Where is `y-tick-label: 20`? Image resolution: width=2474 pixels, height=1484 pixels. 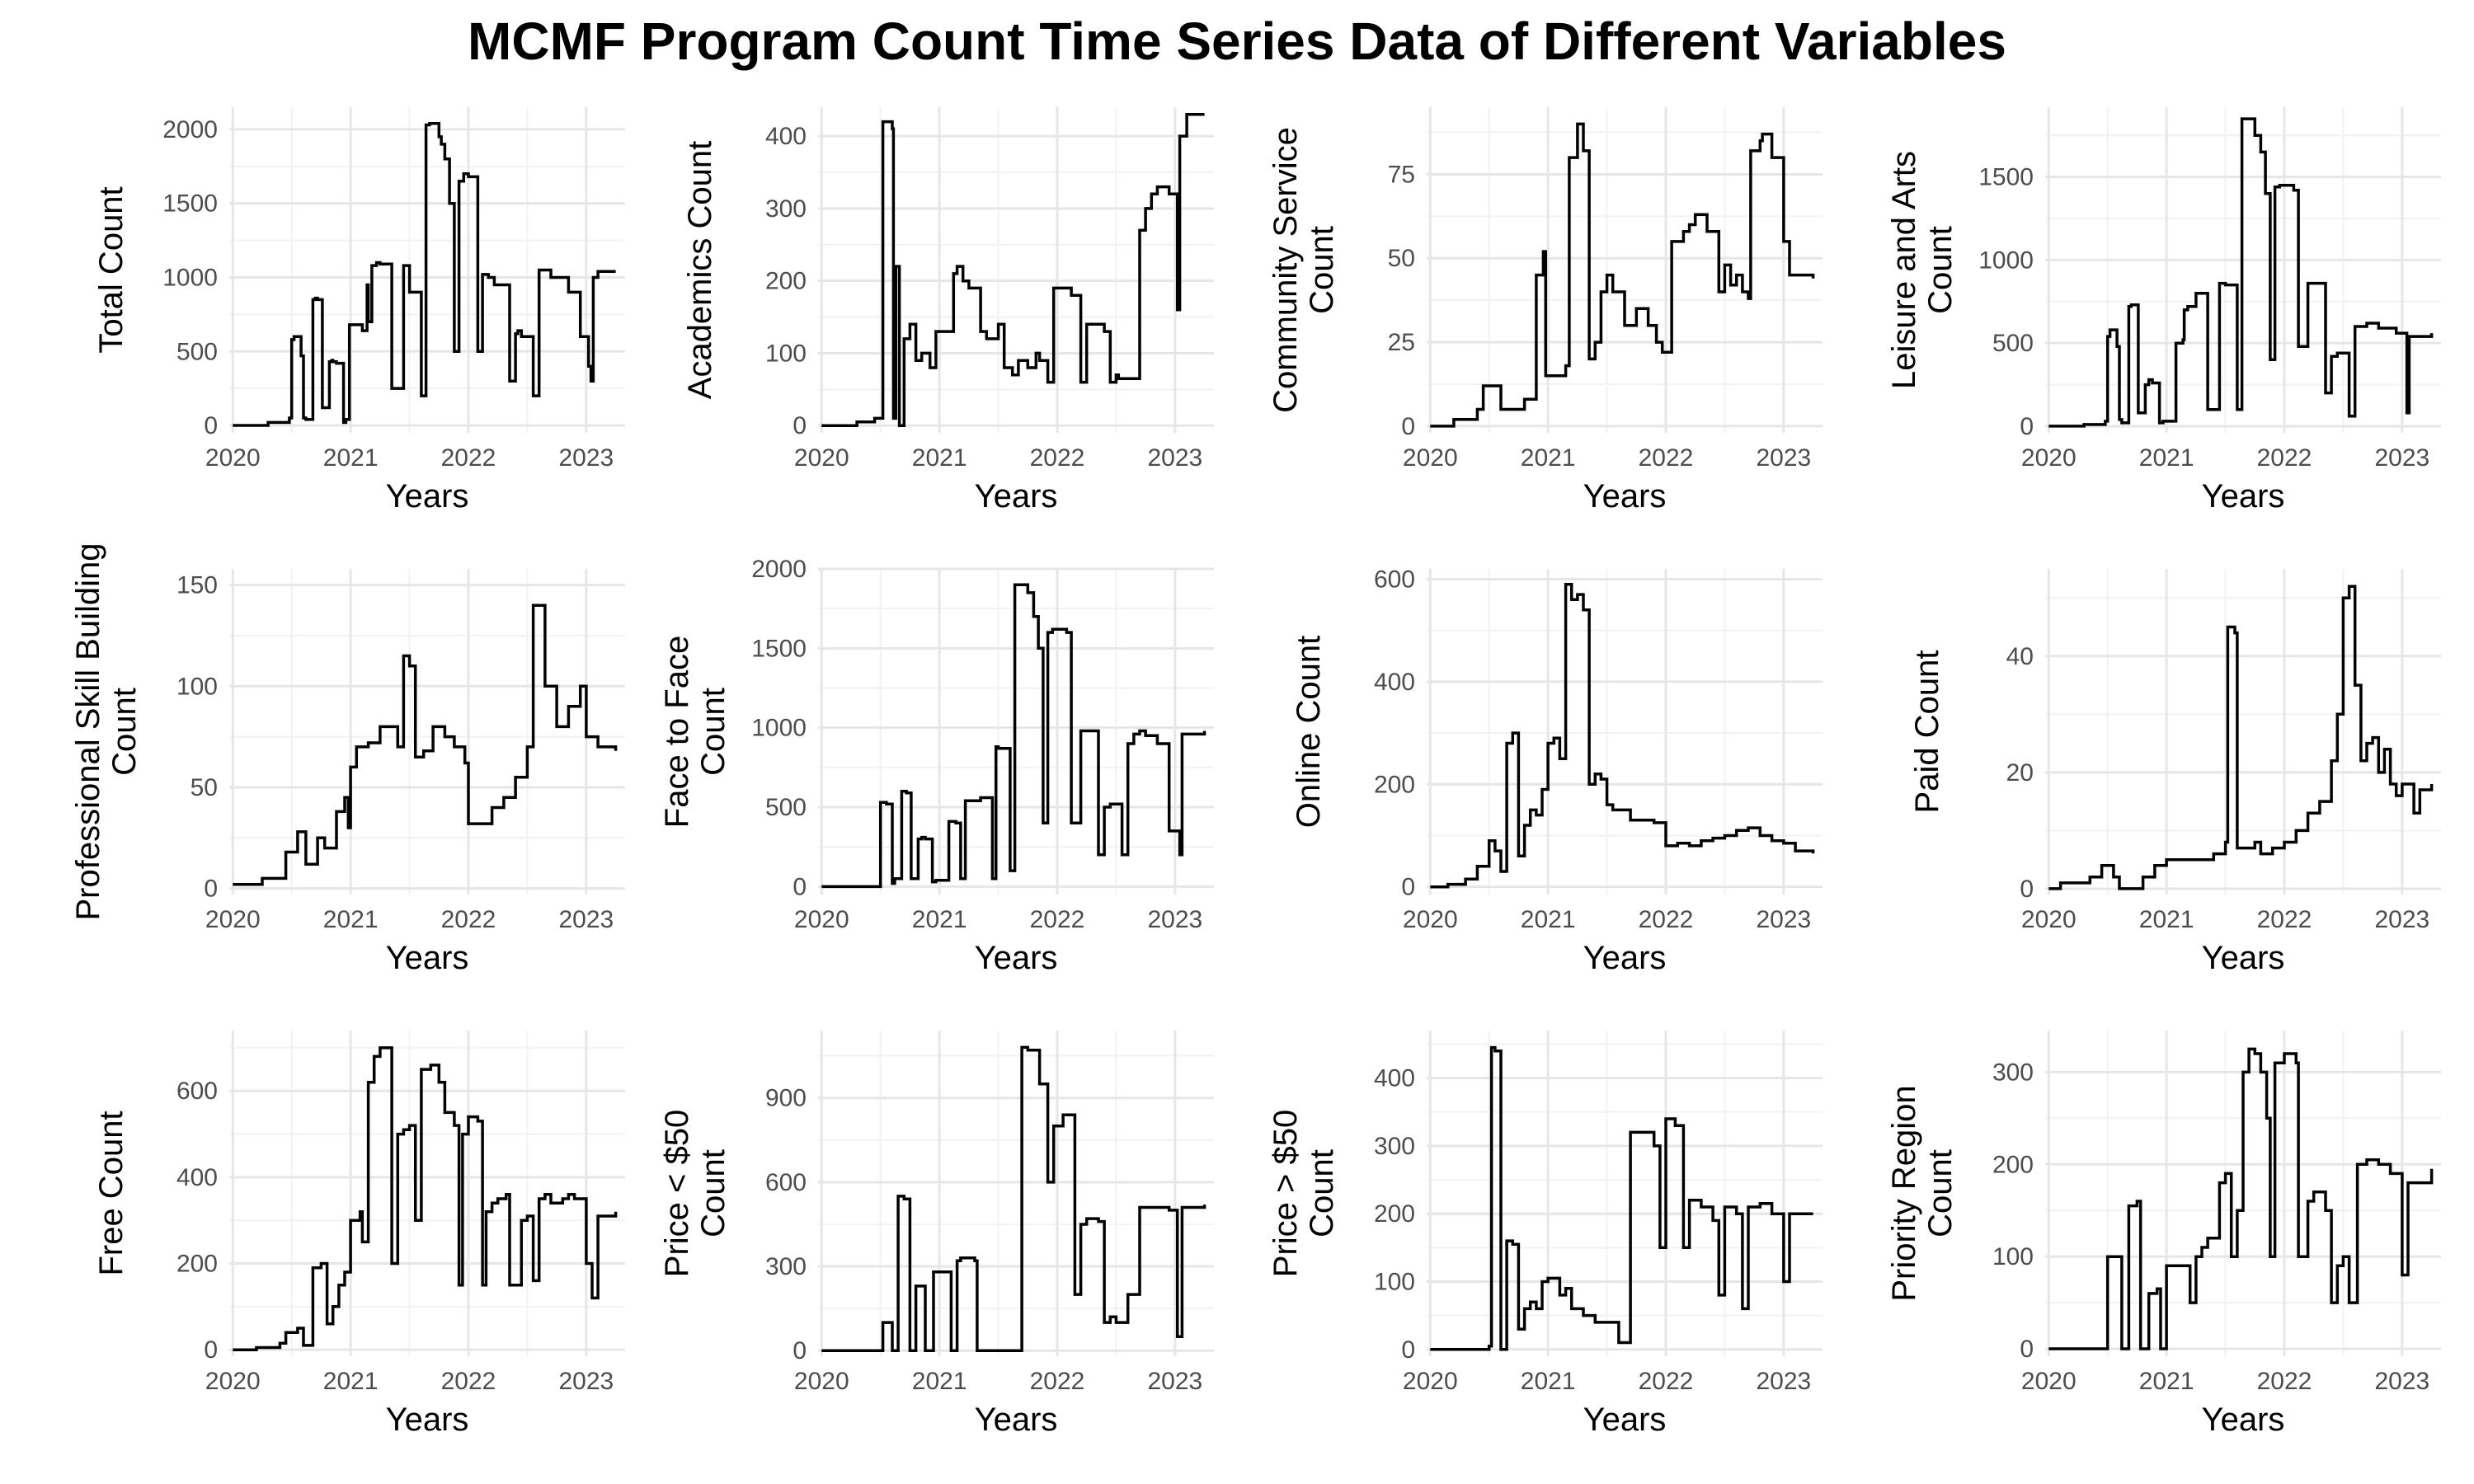
y-tick-label: 20 is located at coordinates (2020, 773).